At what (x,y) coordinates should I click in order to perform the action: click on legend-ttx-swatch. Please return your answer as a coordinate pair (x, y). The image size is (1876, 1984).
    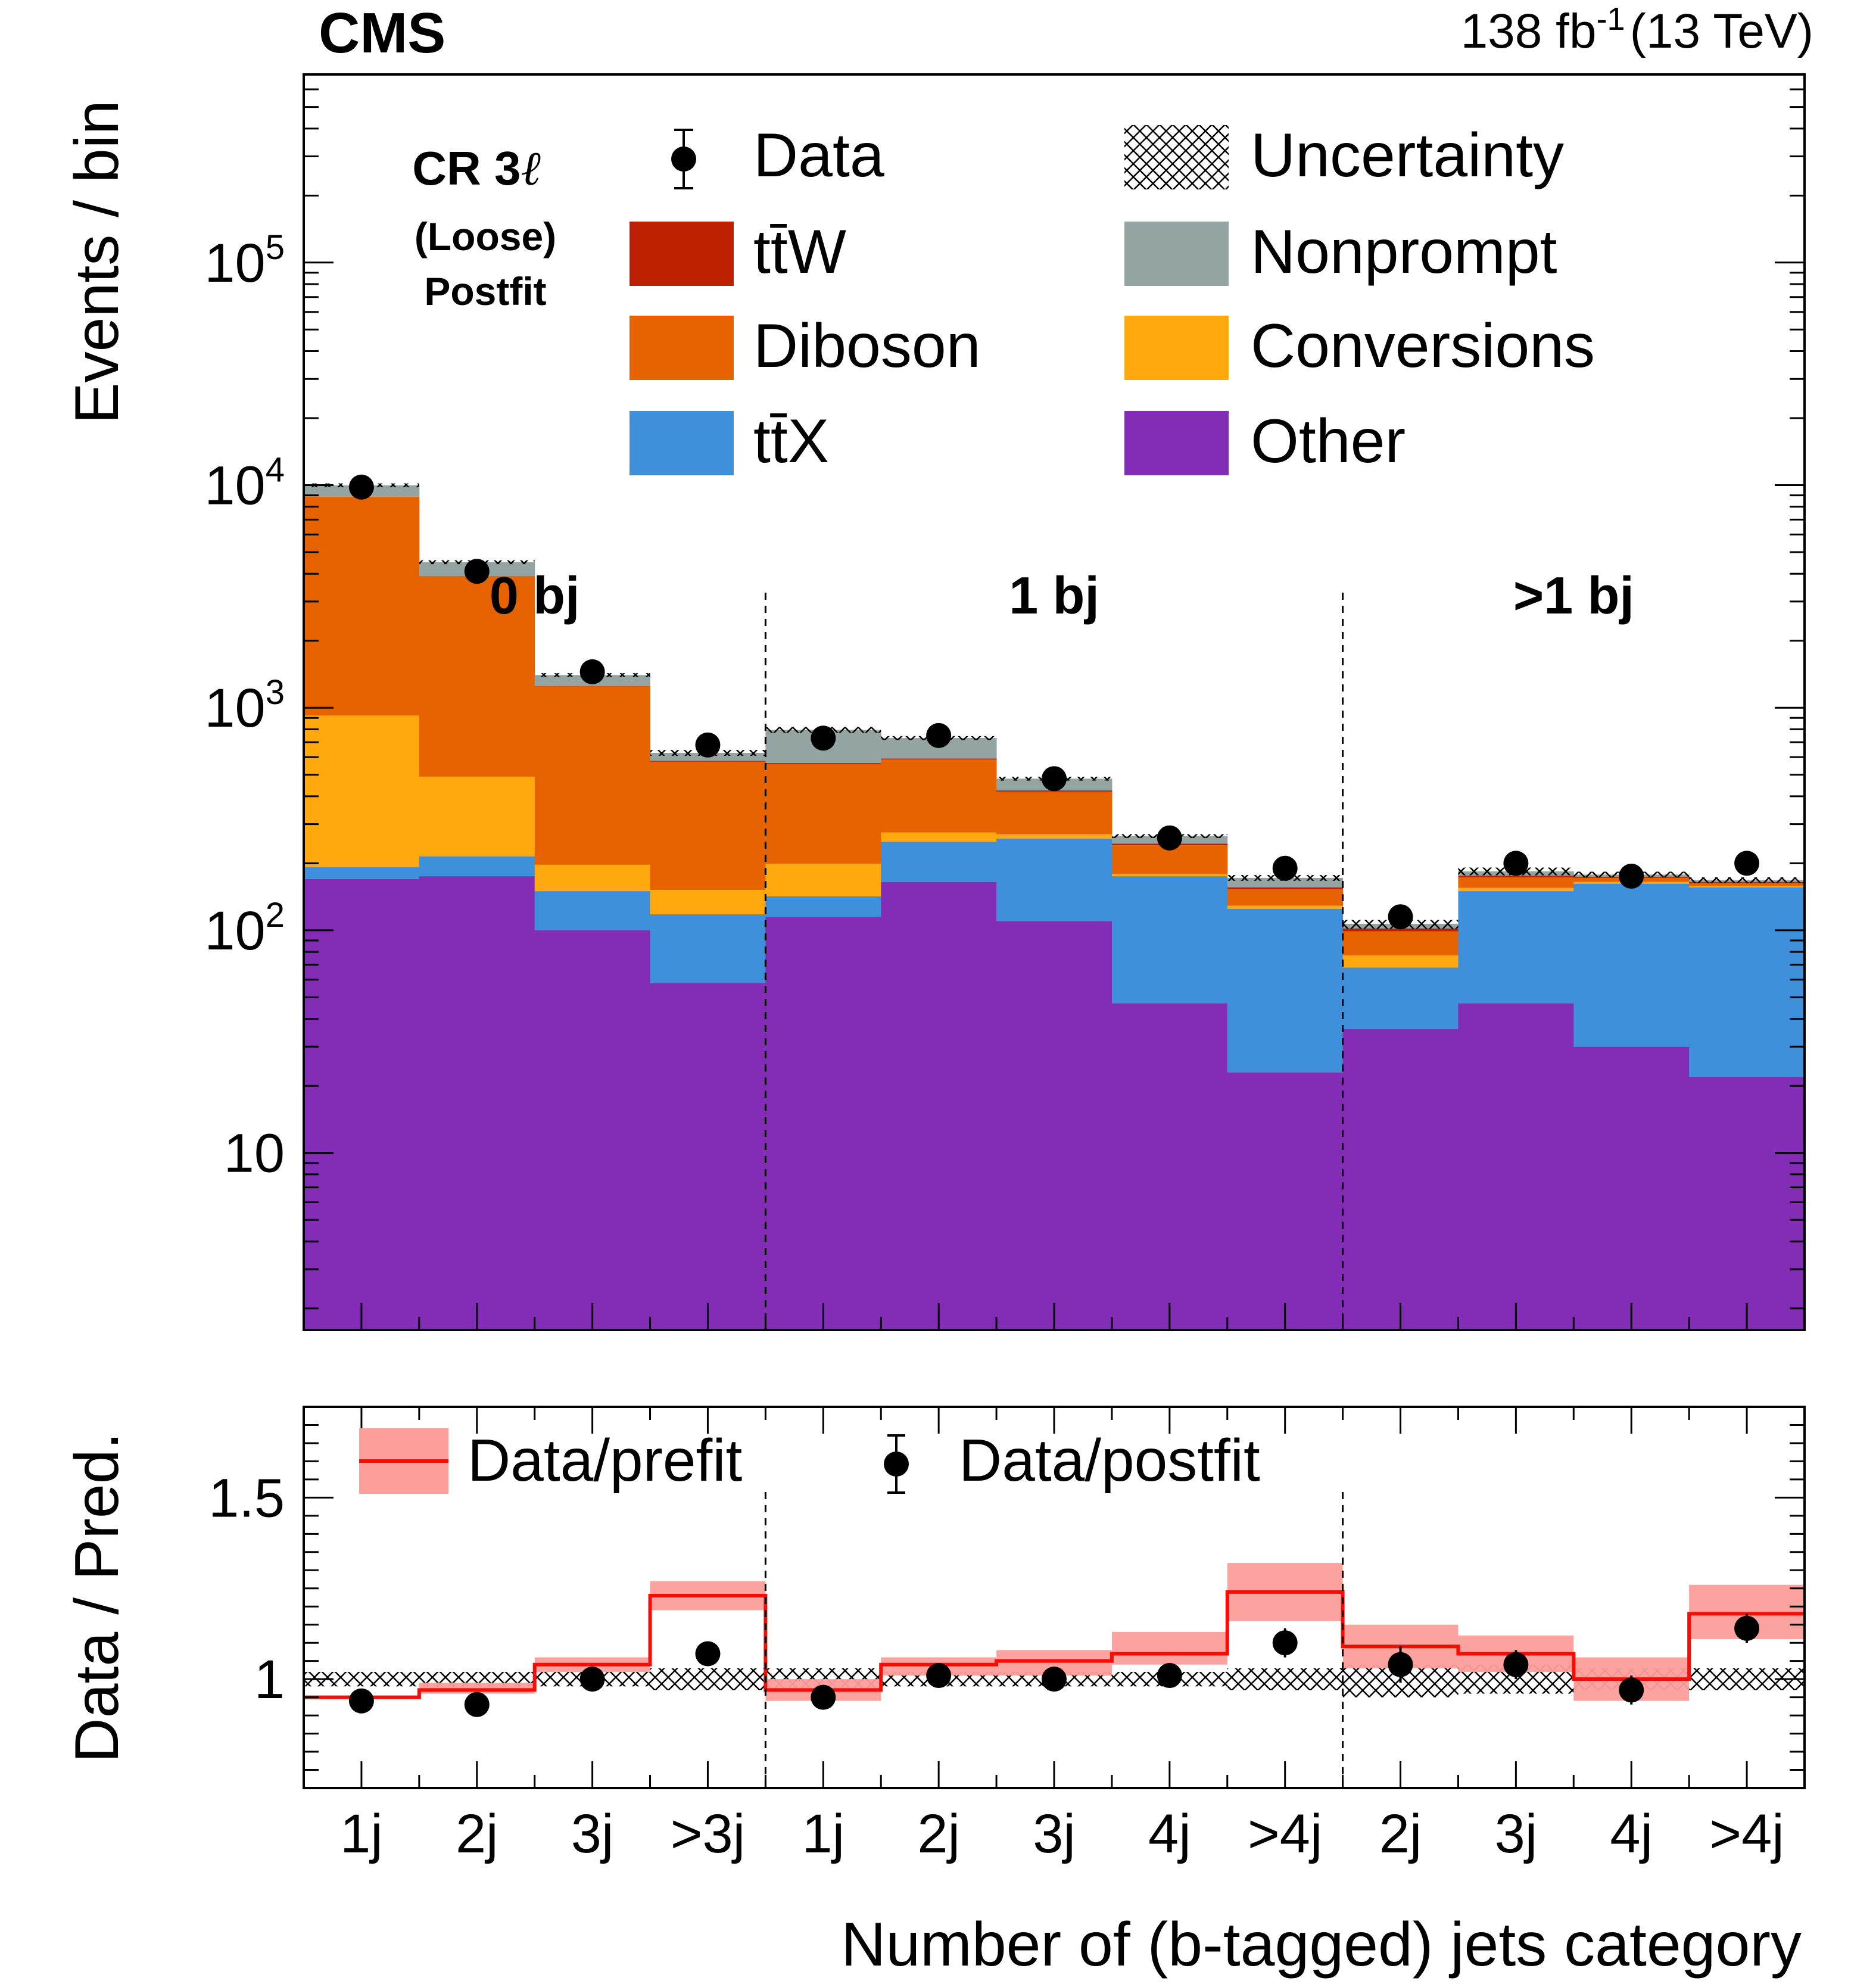
    Looking at the image, I should click on (682, 443).